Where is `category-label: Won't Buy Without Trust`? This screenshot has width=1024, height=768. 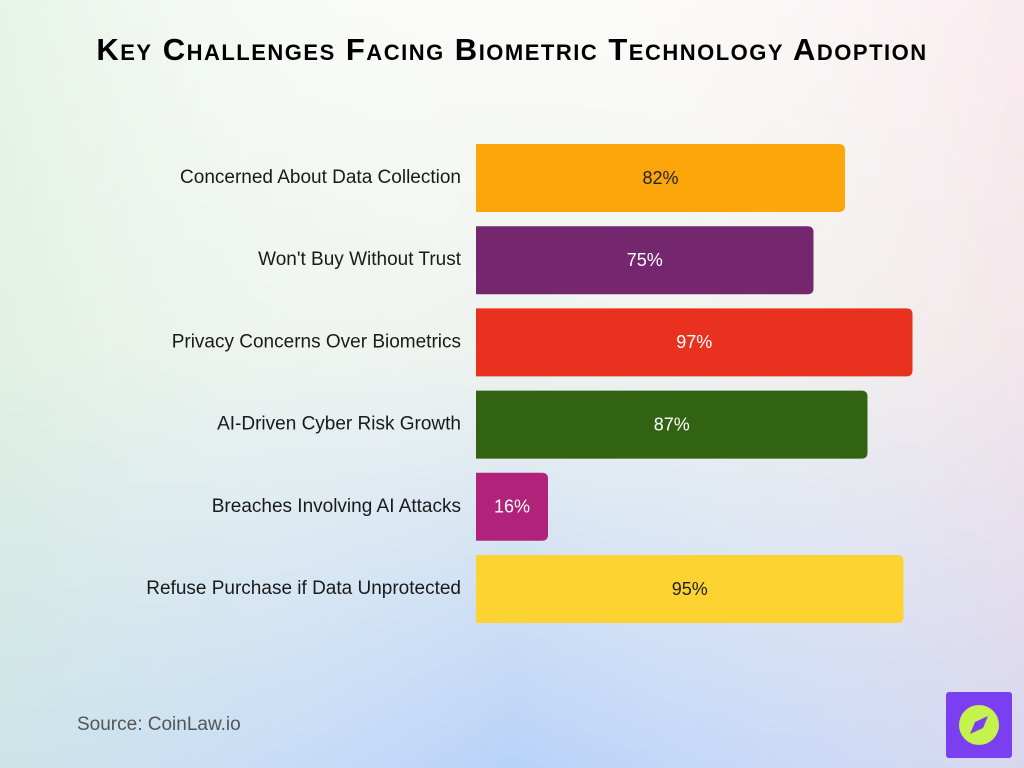
category-label: Won't Buy Without Trust is located at coordinates (360, 259).